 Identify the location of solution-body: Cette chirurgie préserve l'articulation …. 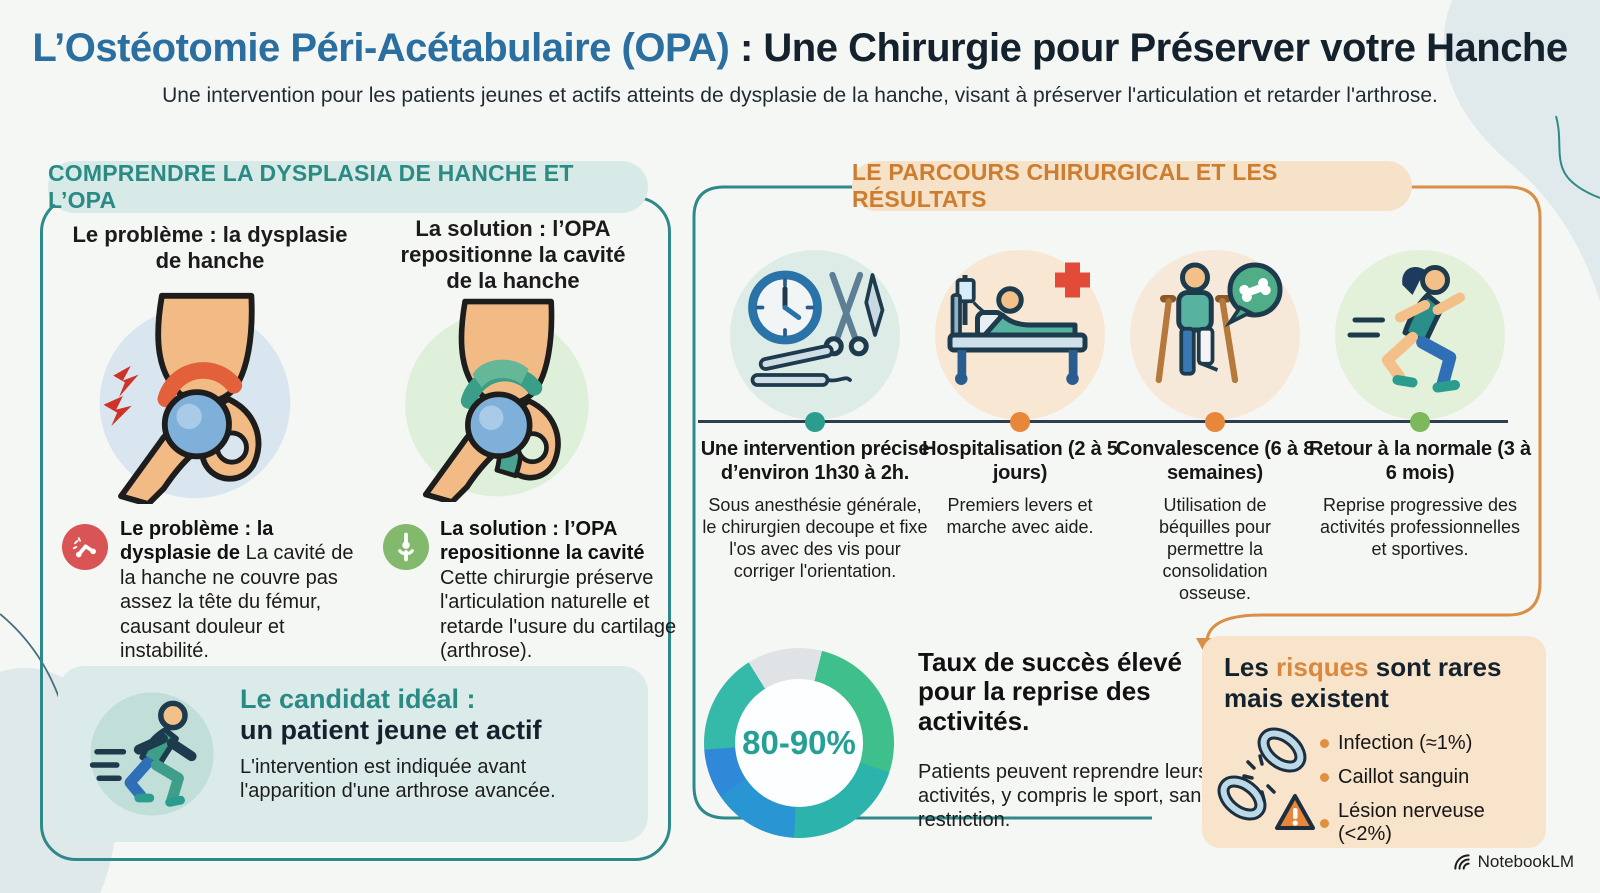
(558, 614).